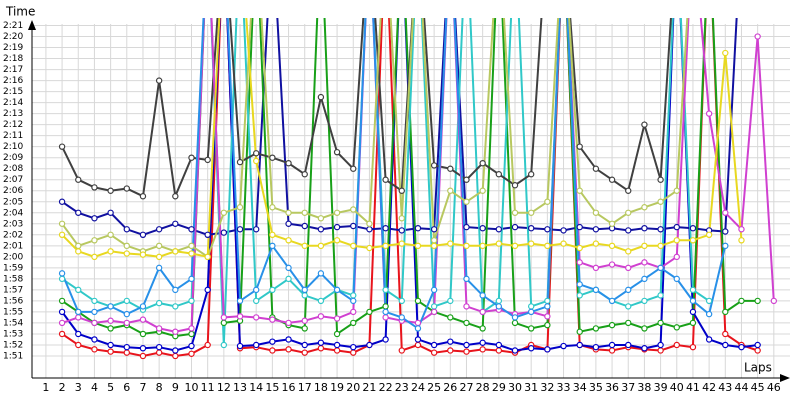 Image resolution: width=800 pixels, height=404 pixels. I want to click on x-axis-title: Laps, so click(758, 368).